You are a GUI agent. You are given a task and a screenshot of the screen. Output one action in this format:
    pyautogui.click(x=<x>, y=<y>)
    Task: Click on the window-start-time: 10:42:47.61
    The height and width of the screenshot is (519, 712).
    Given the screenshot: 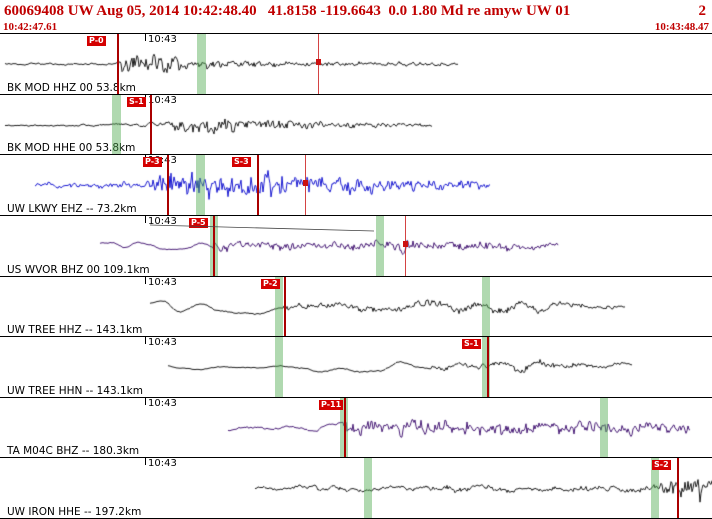 What is the action you would take?
    pyautogui.click(x=30, y=27)
    